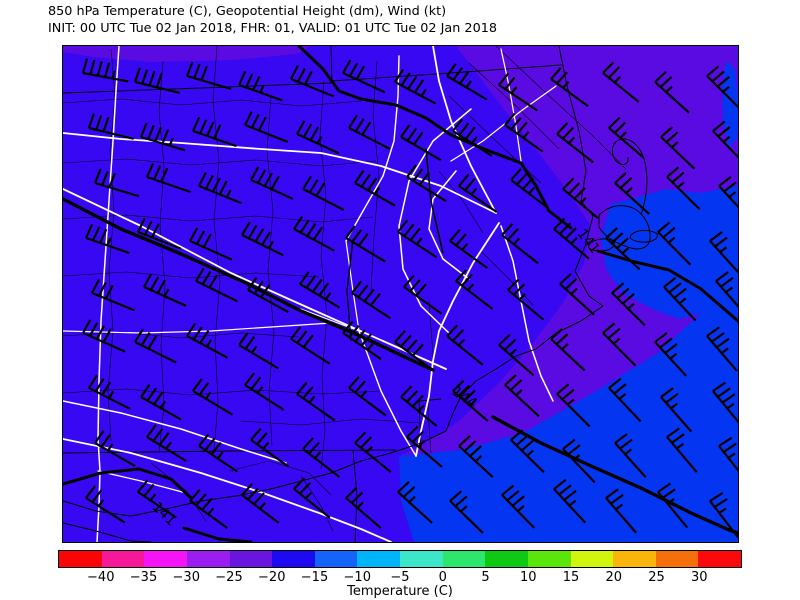 The width and height of the screenshot is (800, 600). I want to click on colorbar-tick-label: −20, so click(272, 577).